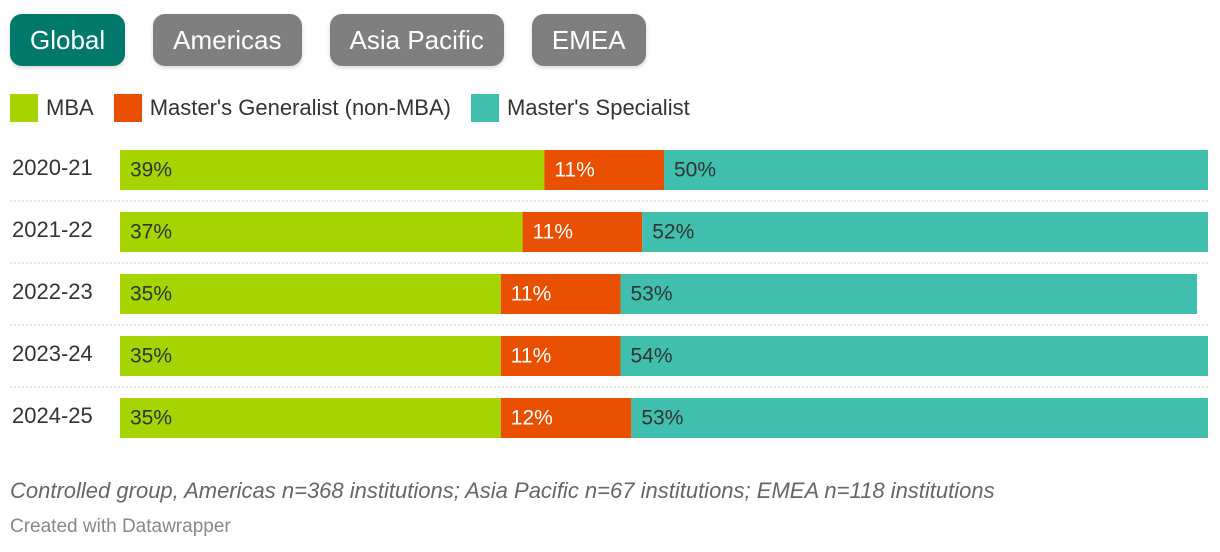 This screenshot has height=552, width=1220. Describe the element at coordinates (662, 418) in the screenshot. I see `data-label-master-s-specialist-2024-25: 53%` at that location.